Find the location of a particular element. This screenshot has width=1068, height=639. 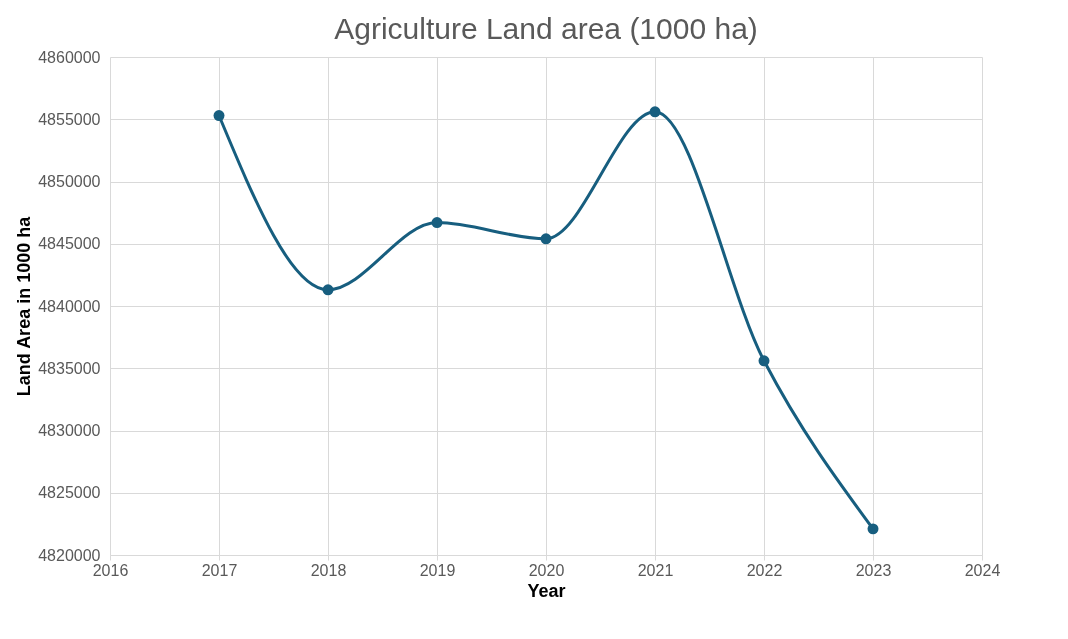

x-tick-label: 2019 is located at coordinates (437, 570).